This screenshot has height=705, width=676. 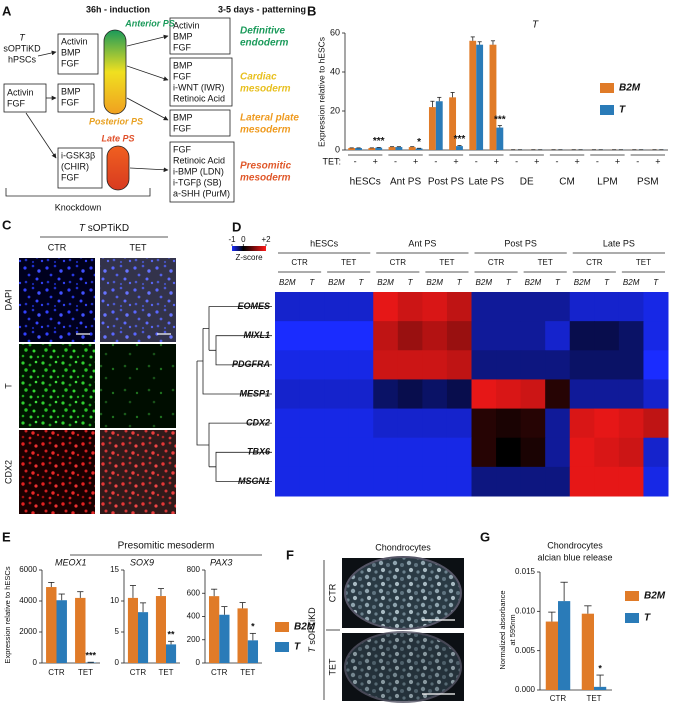 I want to click on group-label: Late PS, so click(x=487, y=182).